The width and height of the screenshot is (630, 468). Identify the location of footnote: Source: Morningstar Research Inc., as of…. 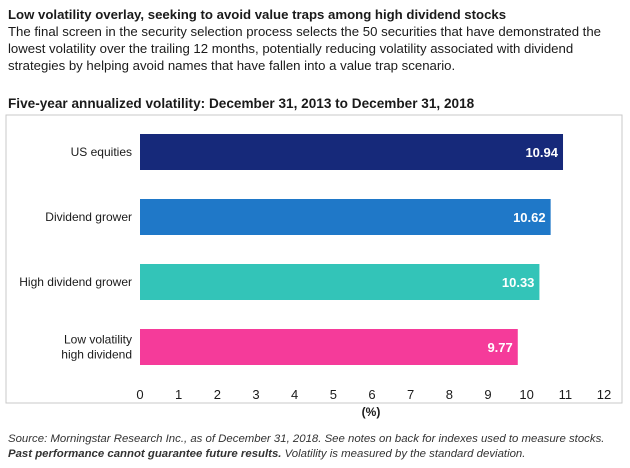
(318, 447).